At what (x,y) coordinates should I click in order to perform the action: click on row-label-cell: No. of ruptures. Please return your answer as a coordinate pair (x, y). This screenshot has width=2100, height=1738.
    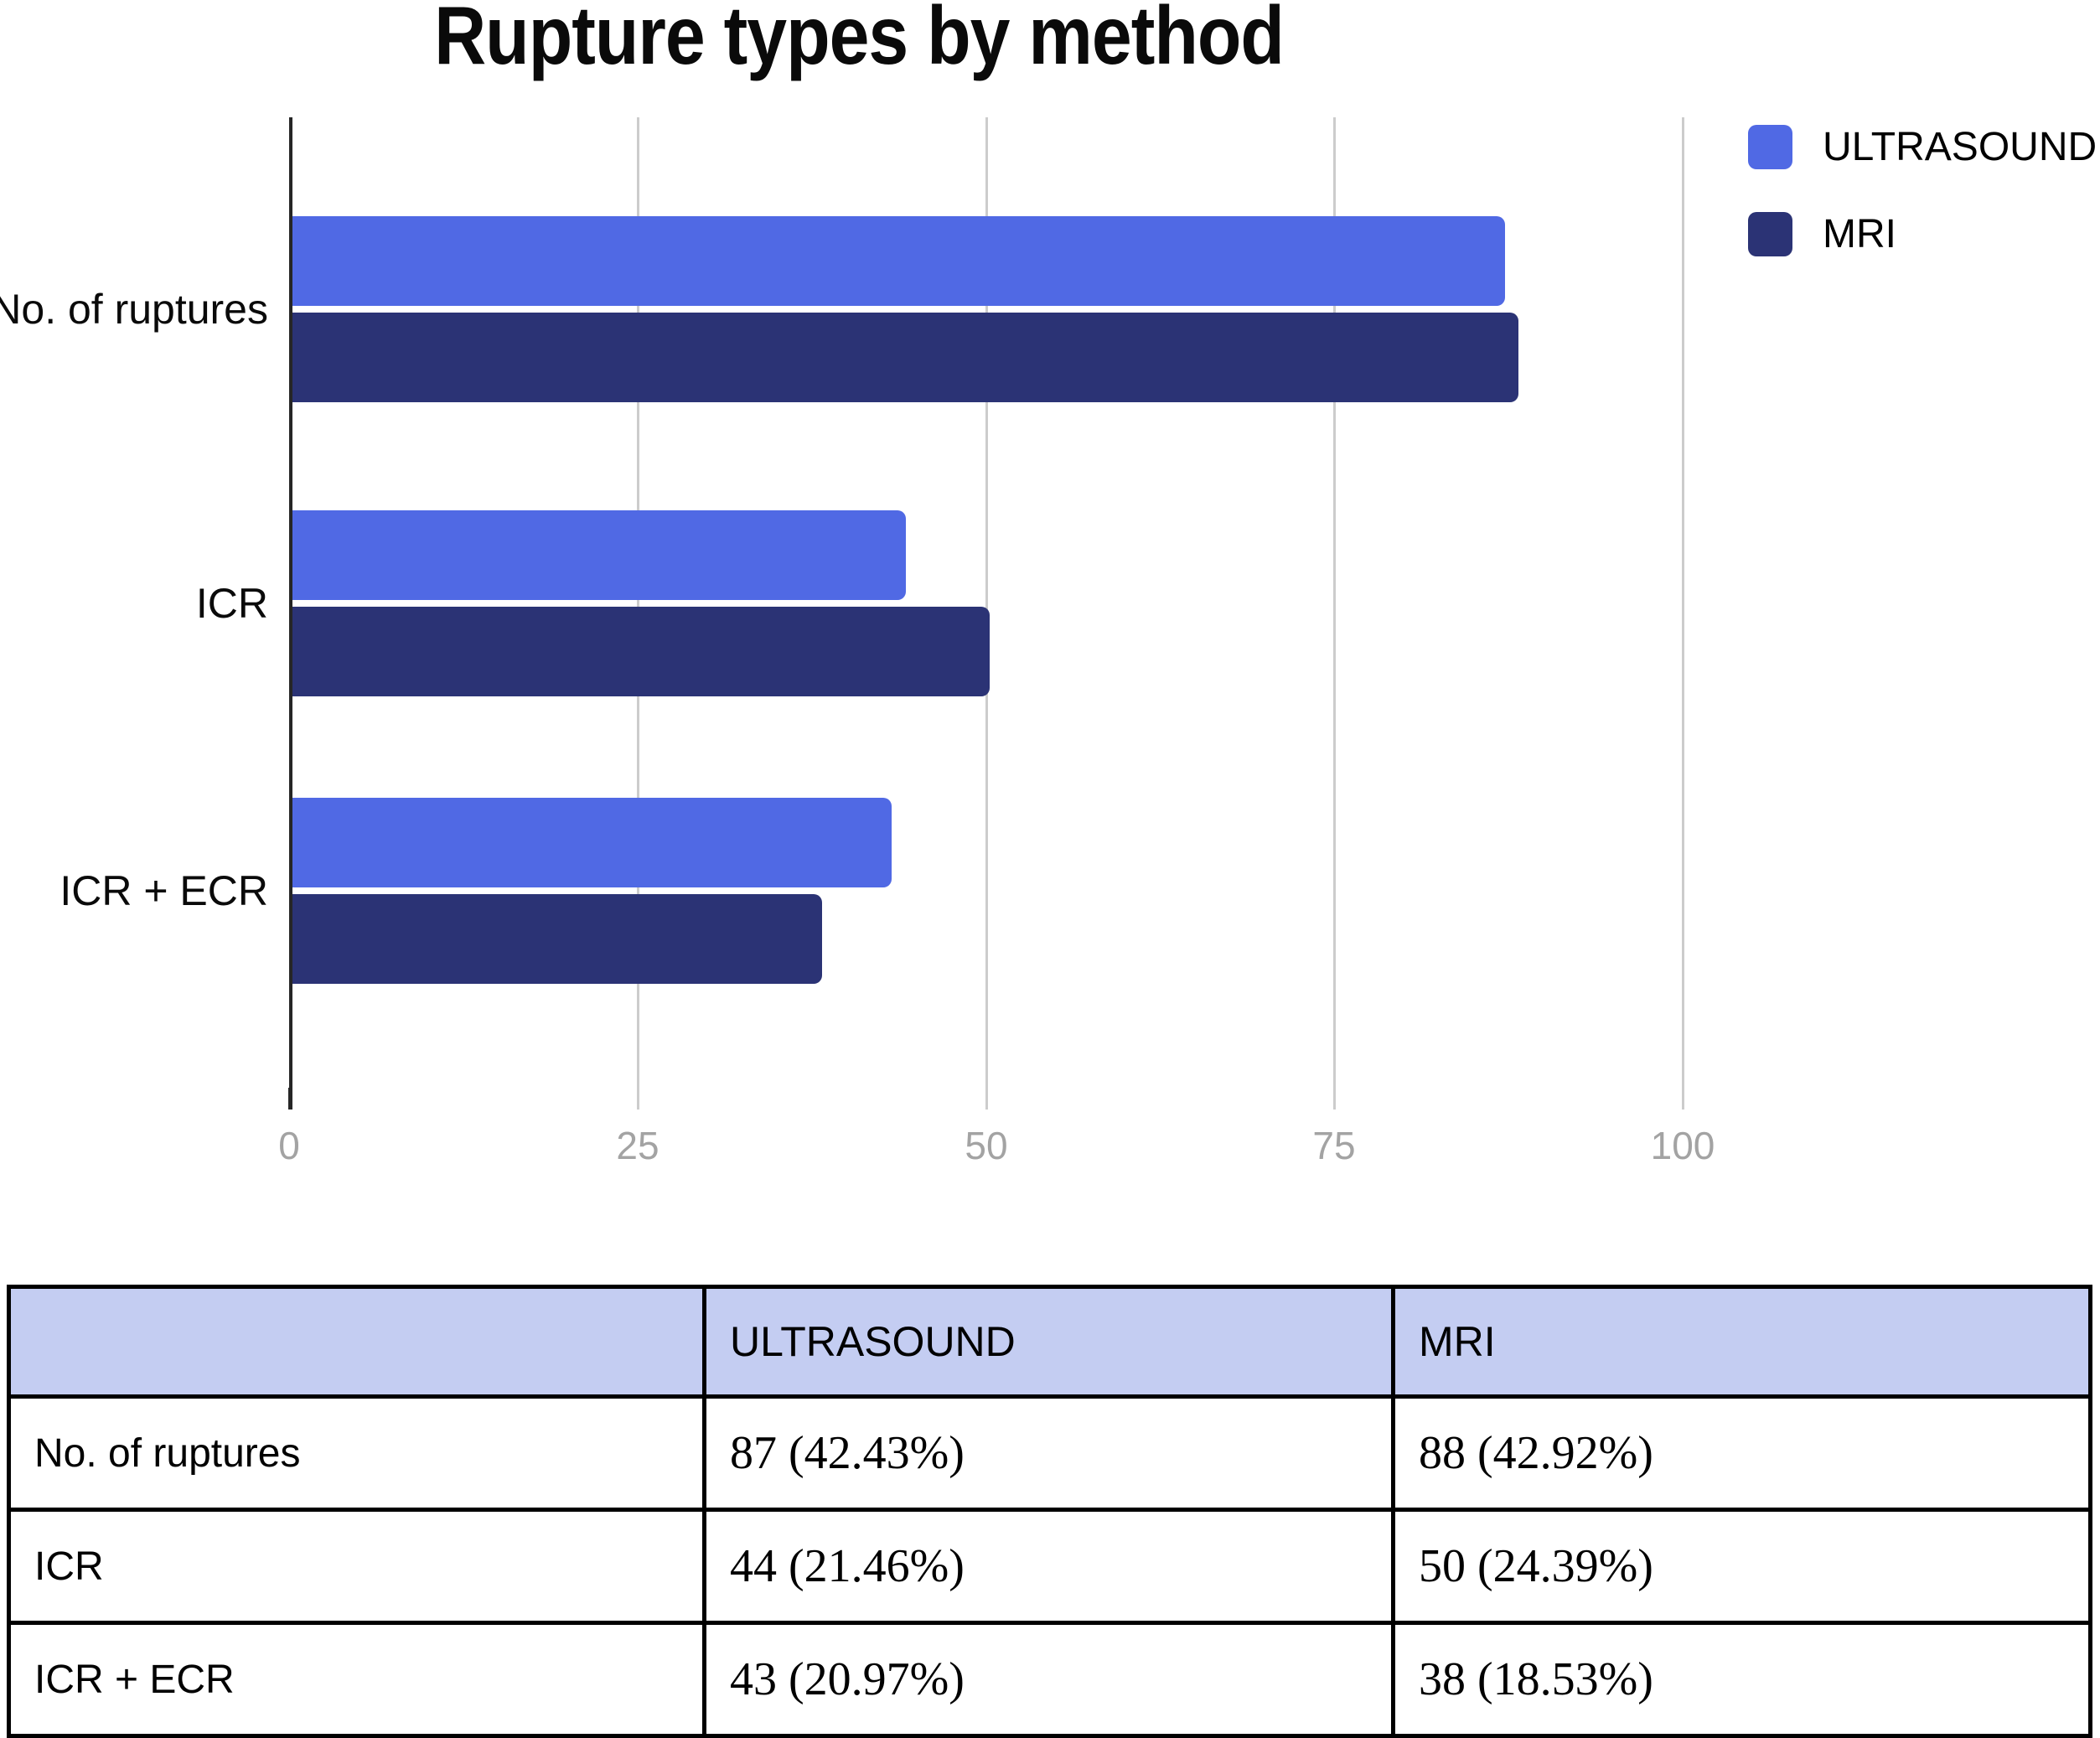
    Looking at the image, I should click on (356, 1453).